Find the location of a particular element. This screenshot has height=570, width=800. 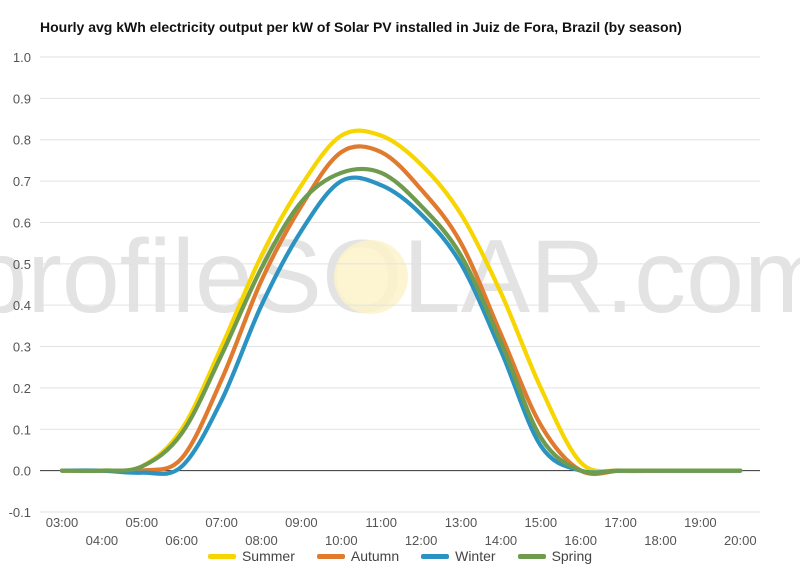

x-tick-label: 08:00 is located at coordinates (261, 540).